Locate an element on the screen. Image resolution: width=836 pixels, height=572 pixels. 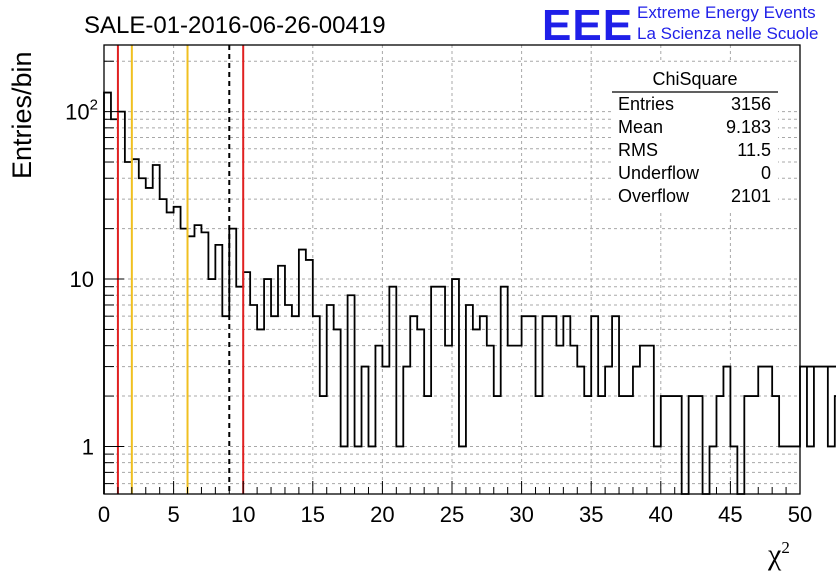
logo-line-2: La Scienza nelle Scuole is located at coordinates (727, 33).